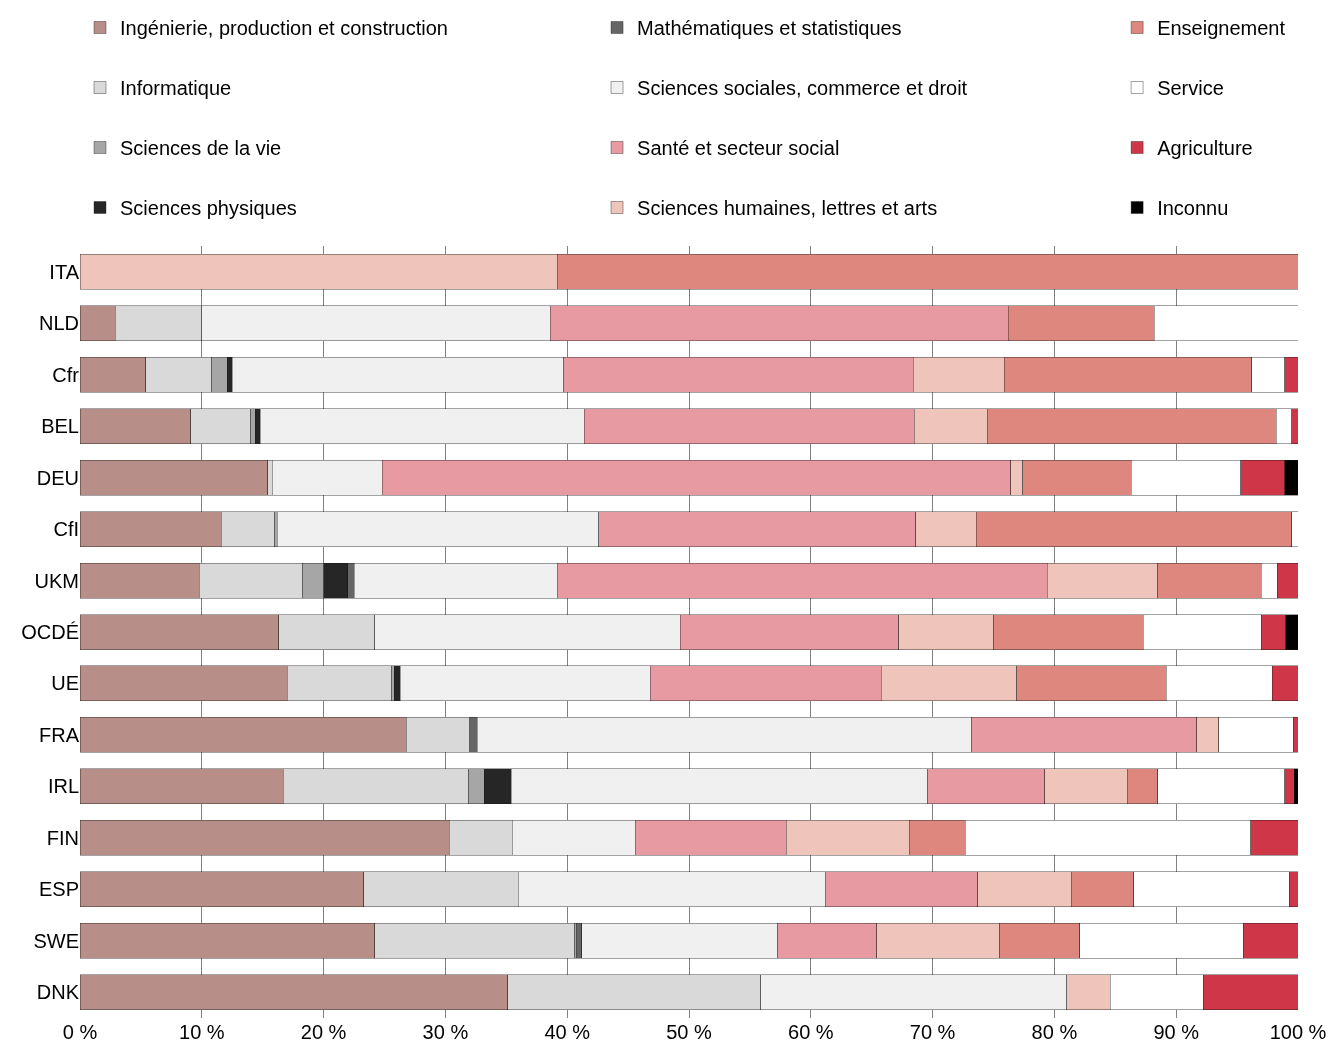 The width and height of the screenshot is (1332, 1054). I want to click on x-tick-label: 100 %, so click(1298, 1032).